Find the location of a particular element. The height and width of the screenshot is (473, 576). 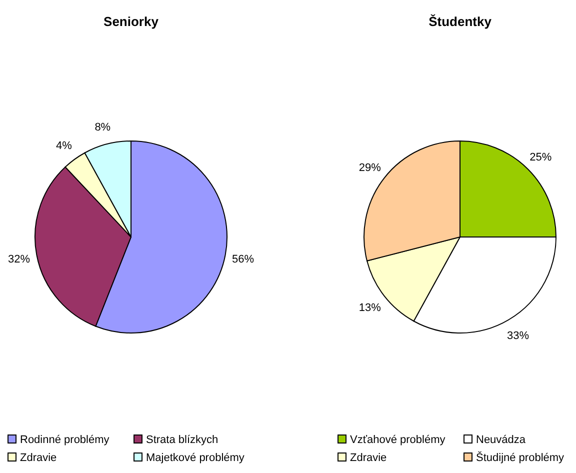

data-label: 33% is located at coordinates (518, 336).